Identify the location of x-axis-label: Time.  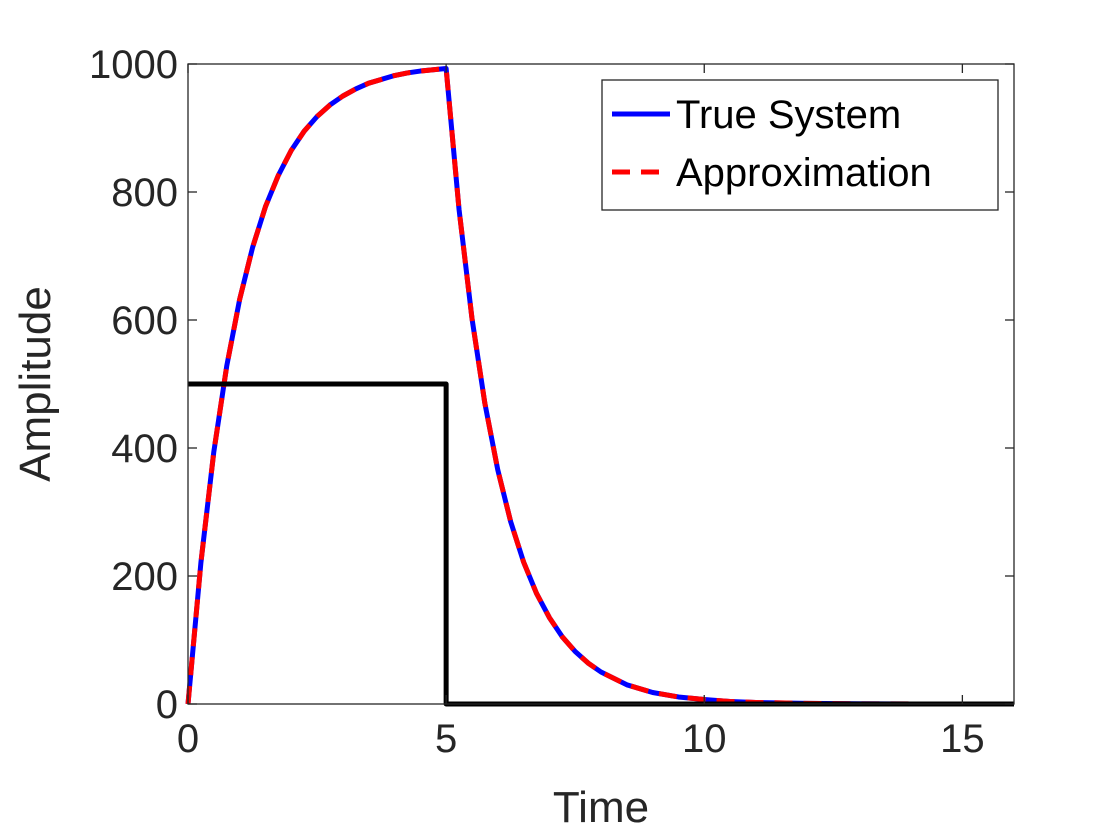
(601, 807).